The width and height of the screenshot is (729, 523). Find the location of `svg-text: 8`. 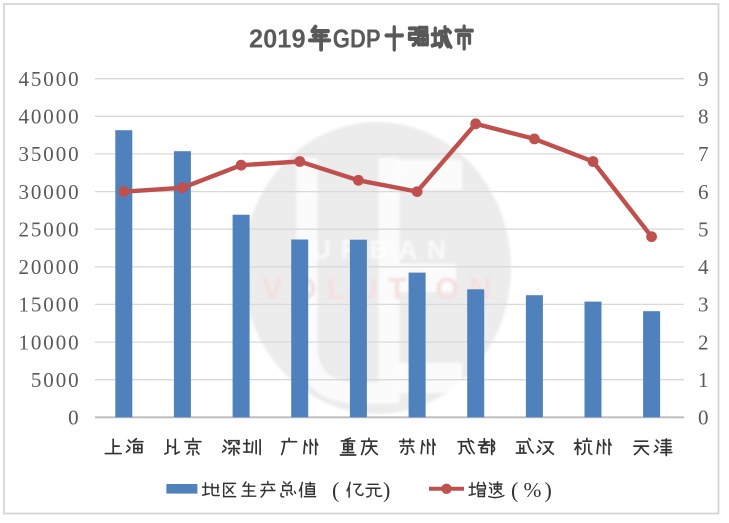

svg-text: 8 is located at coordinates (703, 117).